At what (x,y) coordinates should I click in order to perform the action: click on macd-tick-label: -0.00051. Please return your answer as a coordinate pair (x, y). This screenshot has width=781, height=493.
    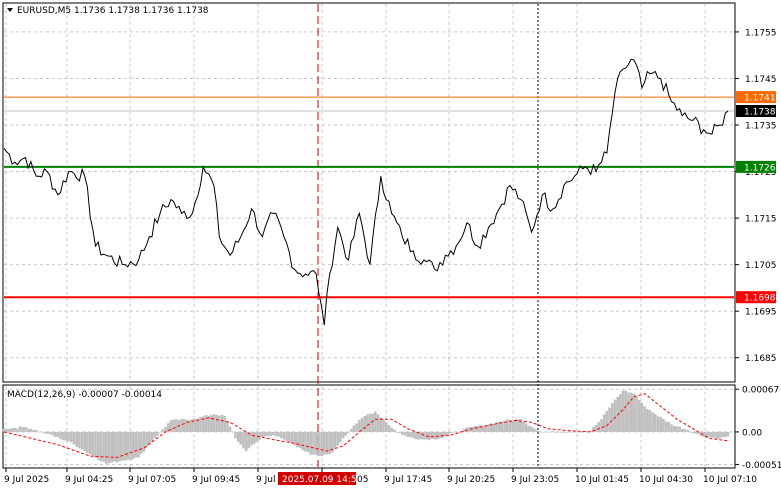
    Looking at the image, I should click on (761, 466).